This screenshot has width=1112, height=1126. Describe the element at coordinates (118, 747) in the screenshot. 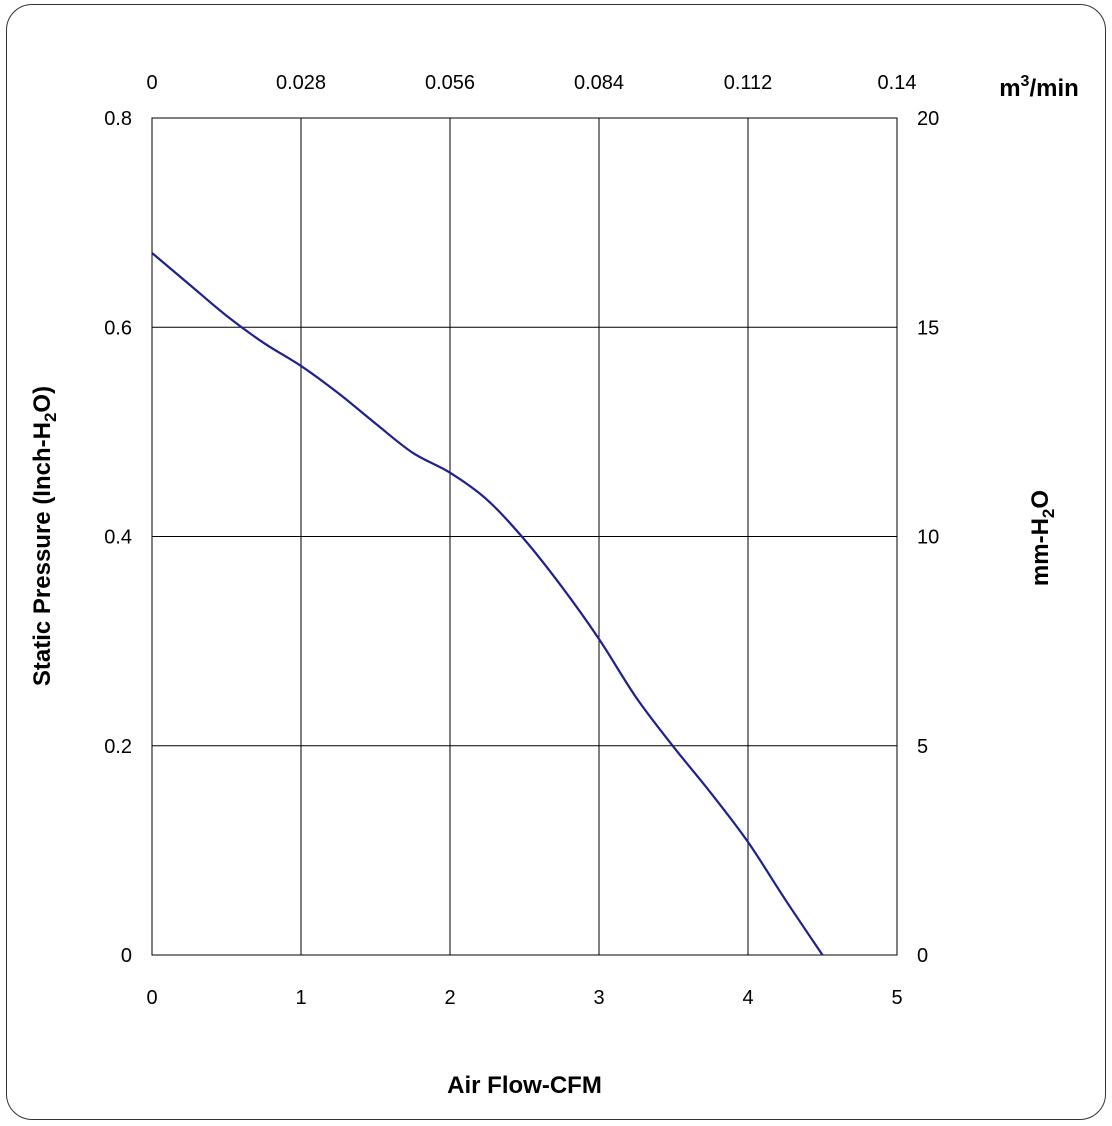

I see `y-tick-label: 0.2` at that location.